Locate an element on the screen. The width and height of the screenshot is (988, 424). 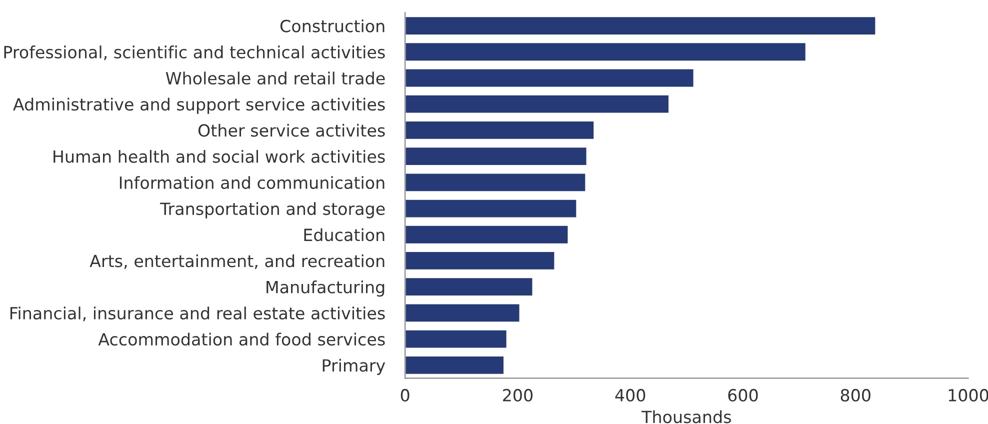
y-tick-label: Manufacturing is located at coordinates (325, 288).